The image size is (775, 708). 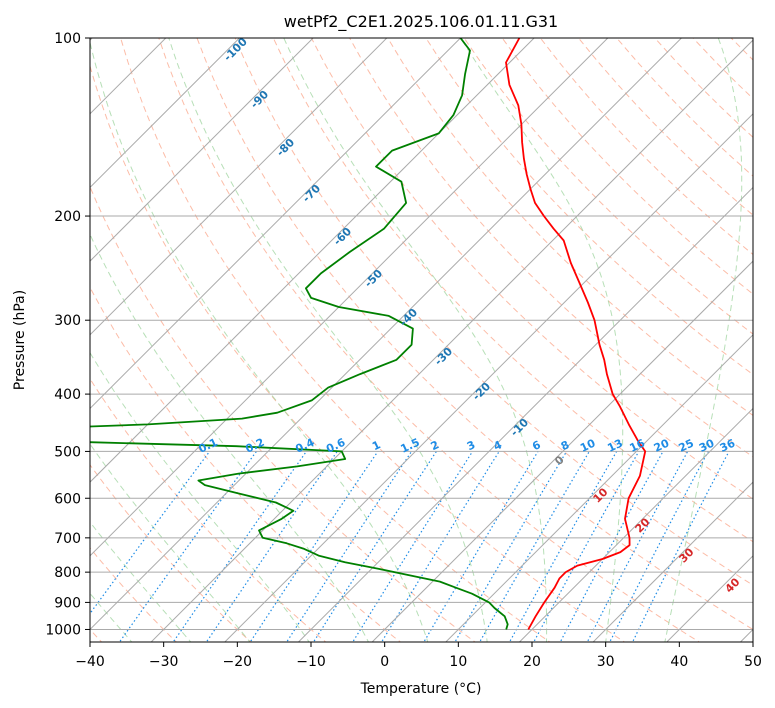 I want to click on x-axis: −40 −30 −20 −10 0 10 20 30 40 50, so click(x=418, y=656).